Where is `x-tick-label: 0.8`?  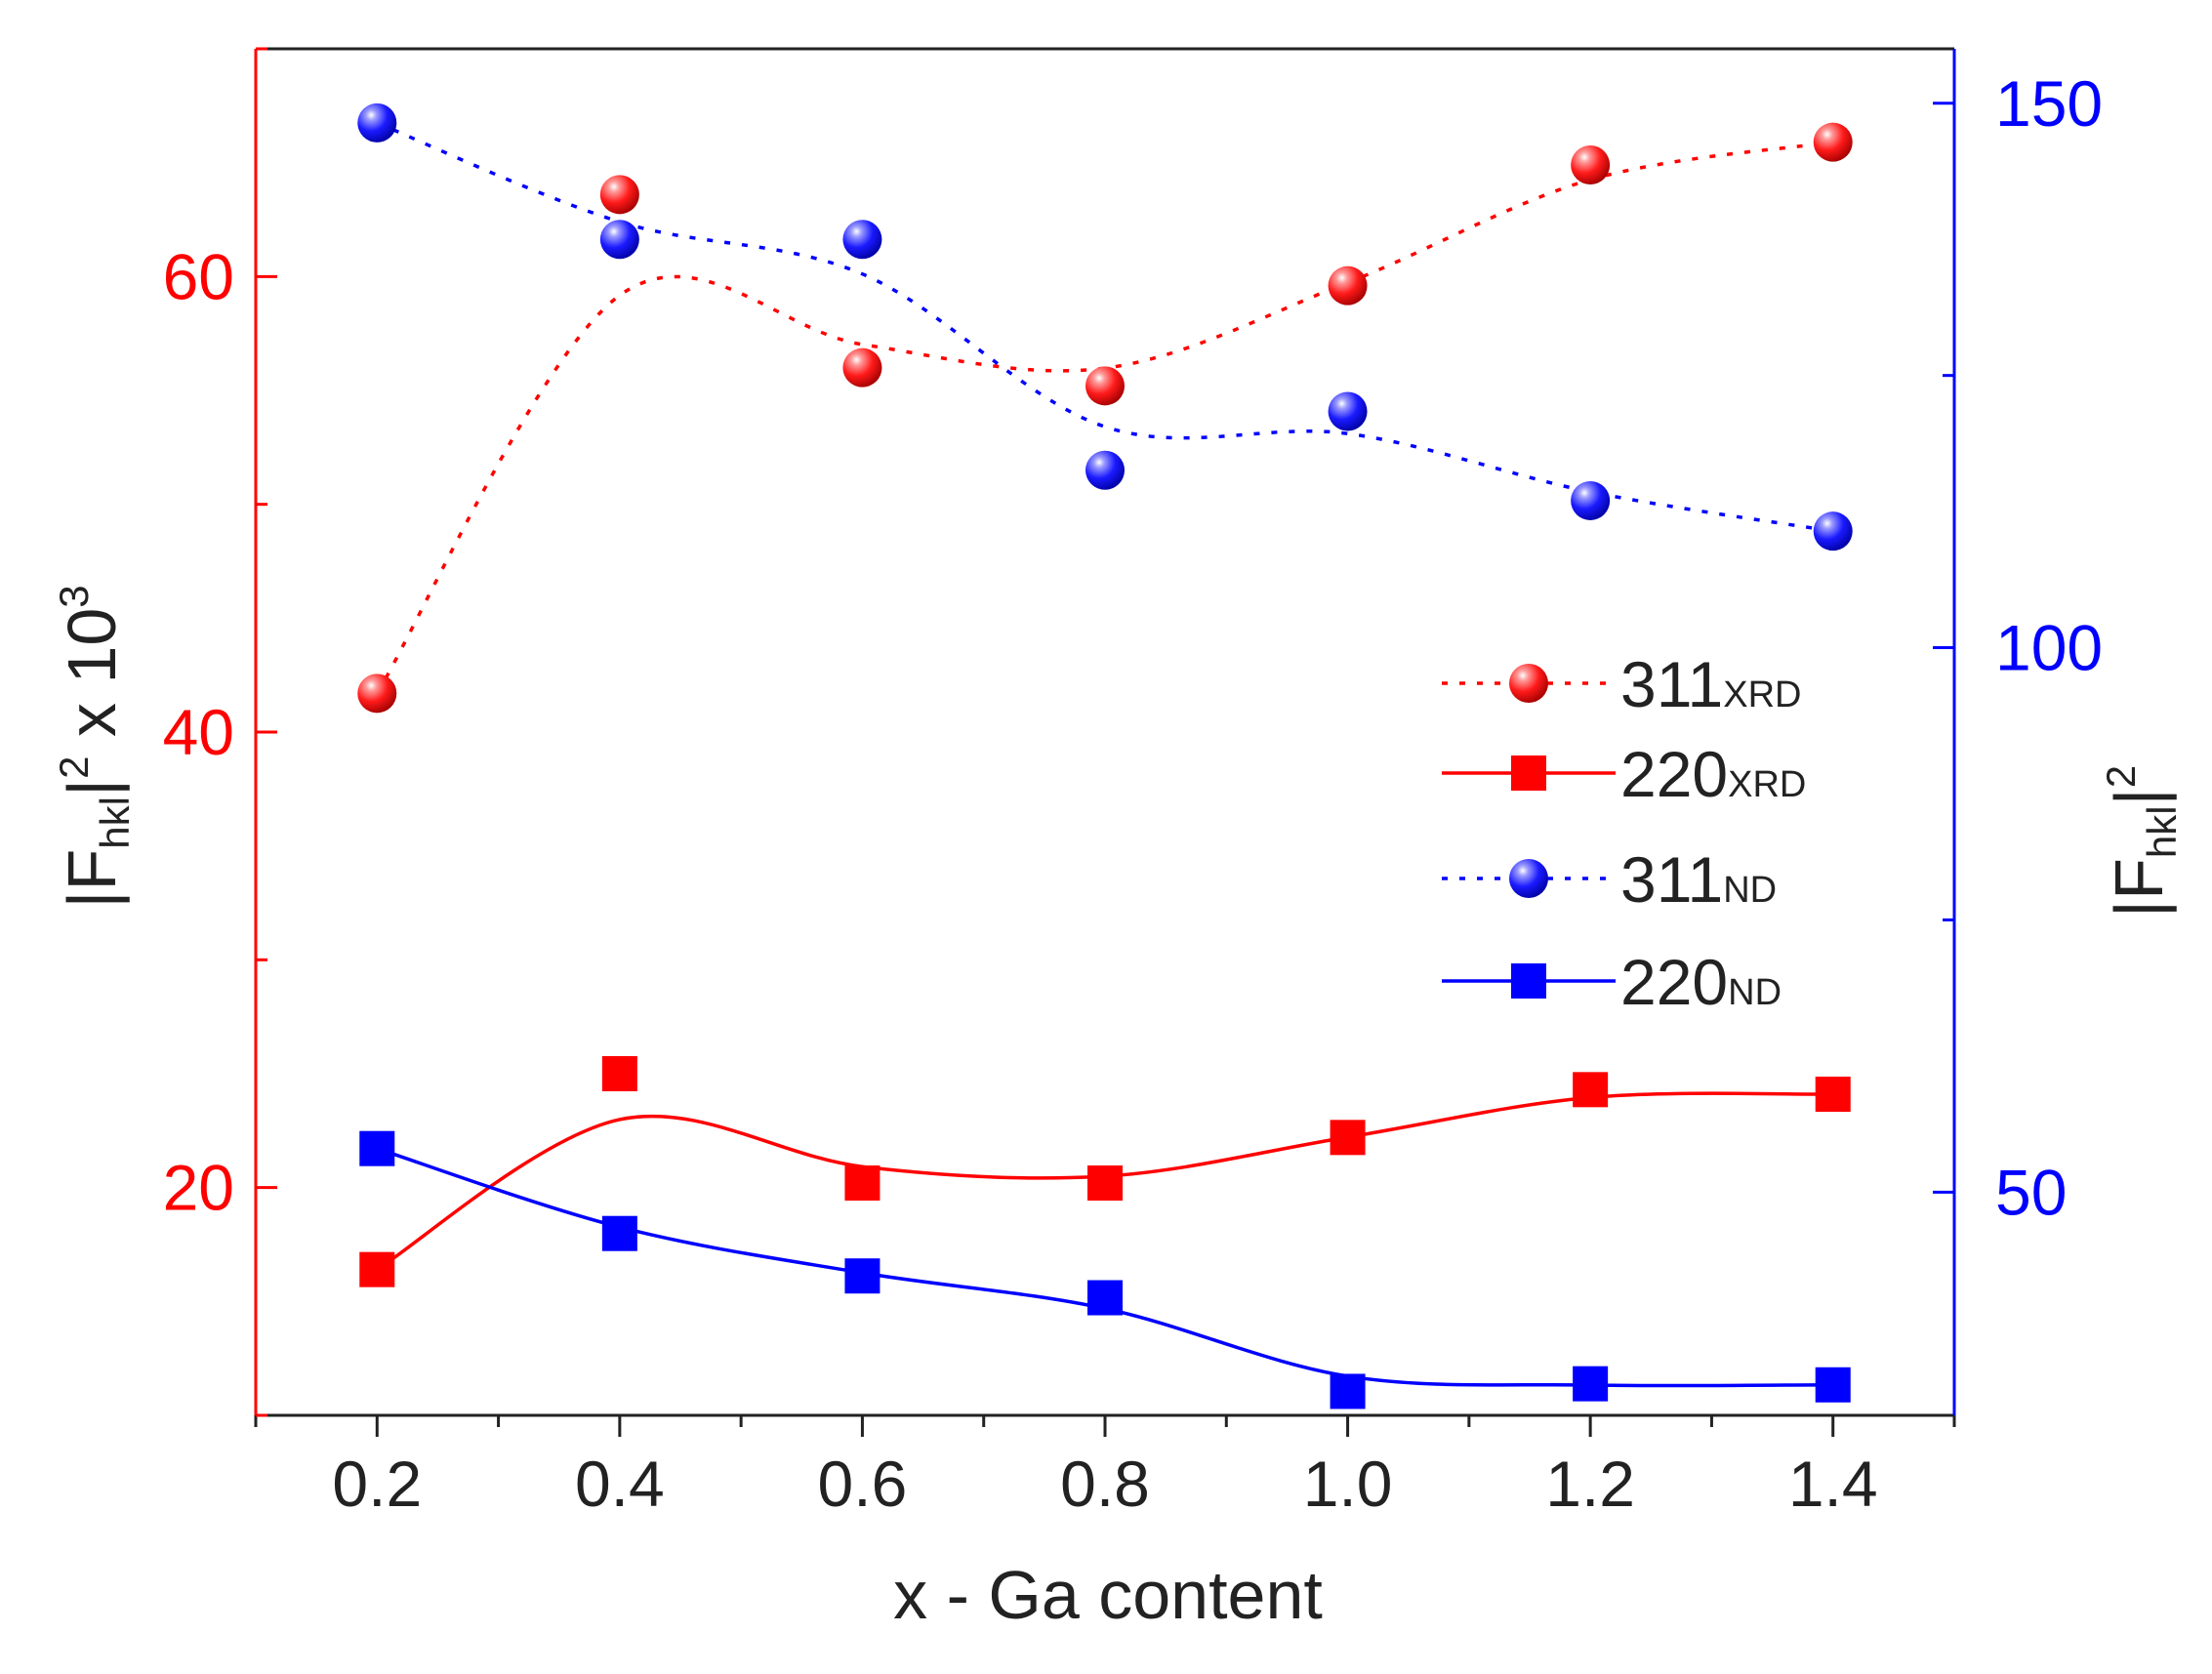 x-tick-label: 0.8 is located at coordinates (1105, 1484).